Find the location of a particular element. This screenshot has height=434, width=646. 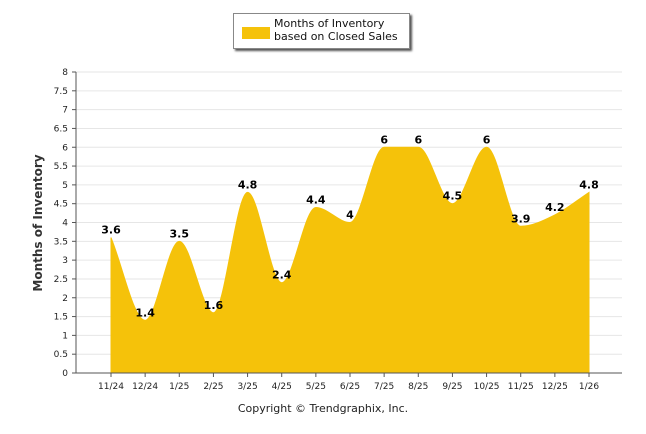

x-tick-label: 1/25 is located at coordinates (179, 387).